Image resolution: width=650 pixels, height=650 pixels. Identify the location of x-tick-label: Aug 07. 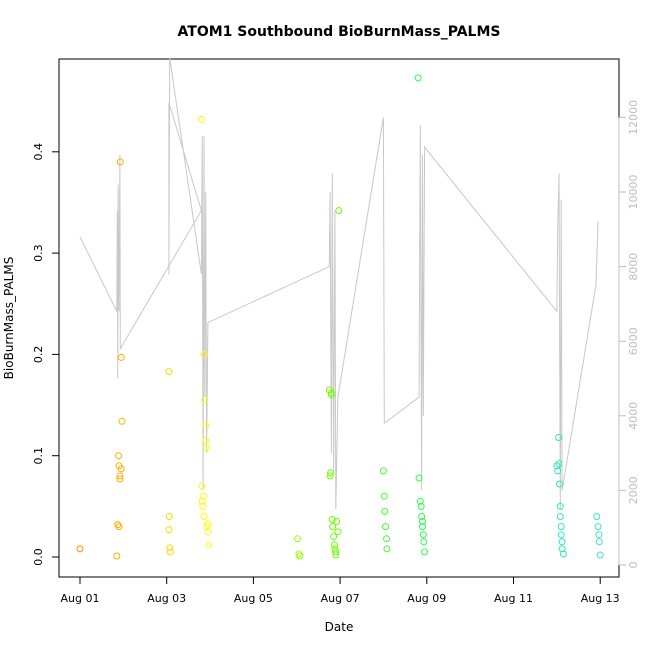
(340, 598).